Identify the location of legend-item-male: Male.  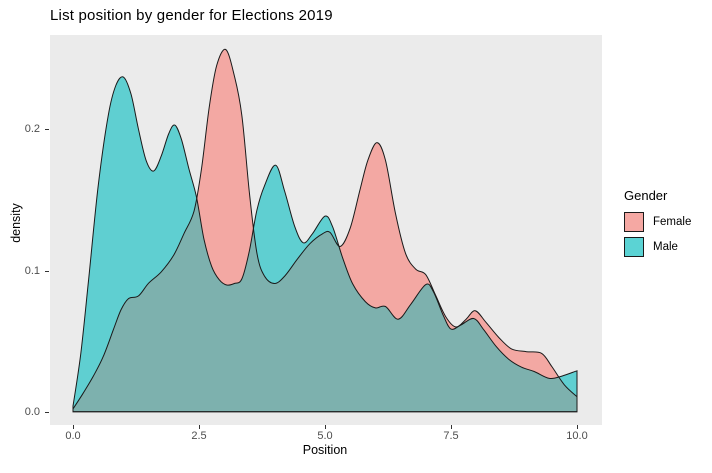
(657, 247).